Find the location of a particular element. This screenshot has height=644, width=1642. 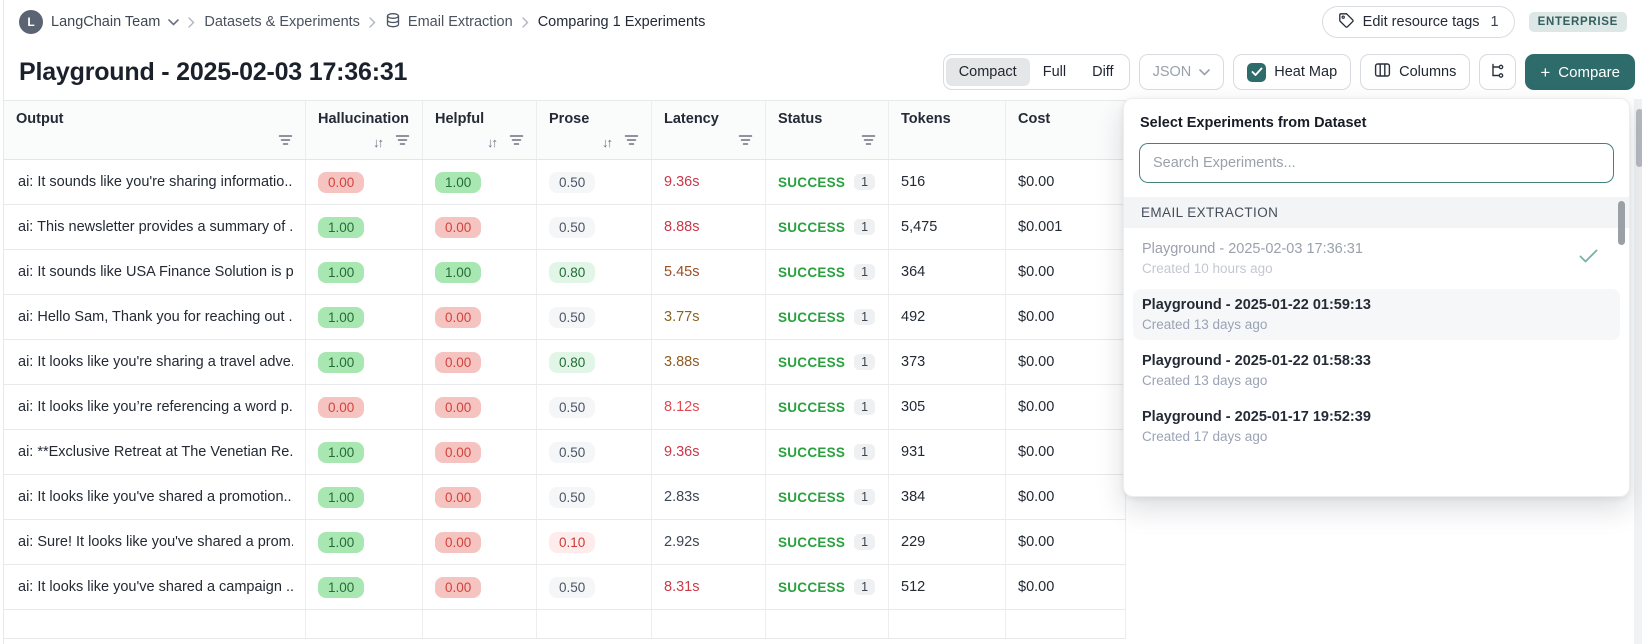

status-badge: SUCCESS is located at coordinates (812, 407).